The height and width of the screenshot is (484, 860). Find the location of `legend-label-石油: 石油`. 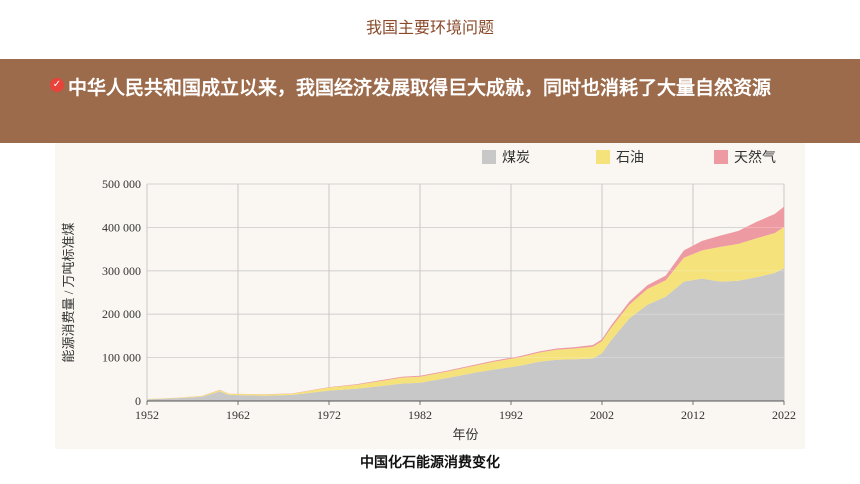

legend-label-石油: 石油 is located at coordinates (630, 158).